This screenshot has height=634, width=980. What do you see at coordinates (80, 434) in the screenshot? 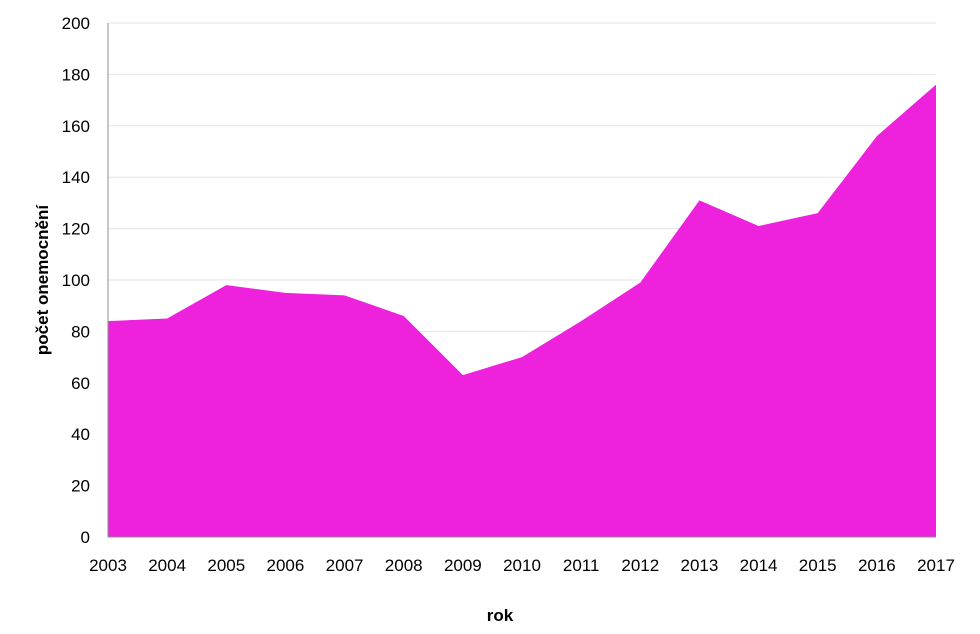
I see `y-tick-label: 40` at bounding box center [80, 434].